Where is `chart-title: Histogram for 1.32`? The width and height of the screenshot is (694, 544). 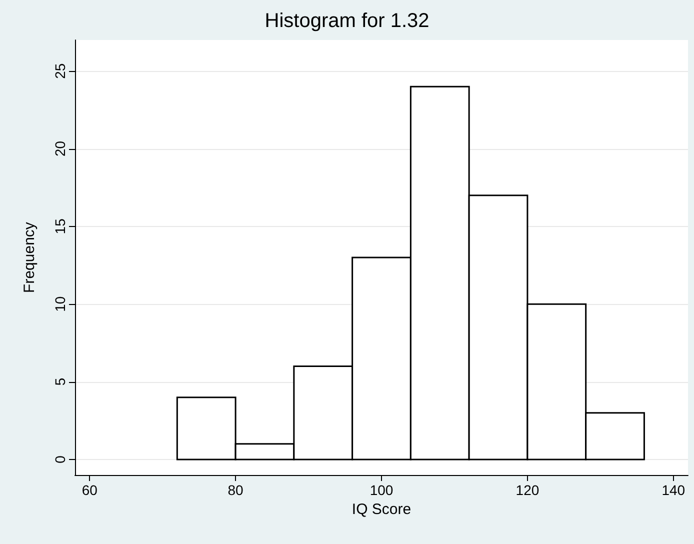
chart-title: Histogram for 1.32 is located at coordinates (347, 21).